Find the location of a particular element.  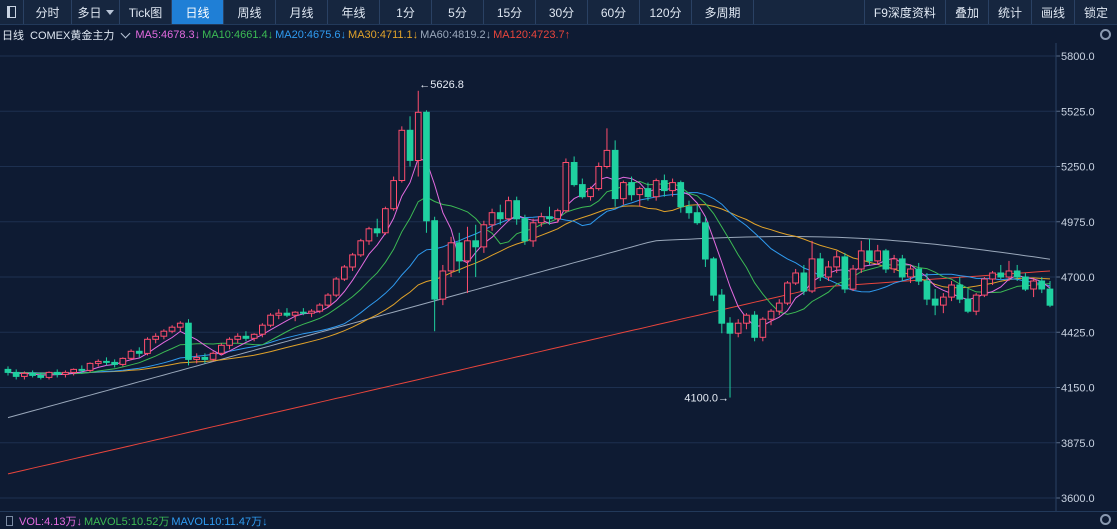

toolbar-right-3: 画线 is located at coordinates (1052, 12).